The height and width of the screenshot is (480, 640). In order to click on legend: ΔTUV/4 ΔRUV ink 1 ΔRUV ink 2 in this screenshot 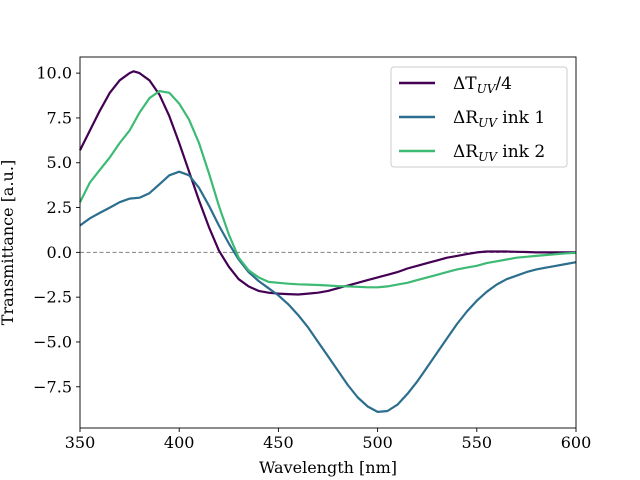, I will do `click(479, 117)`.